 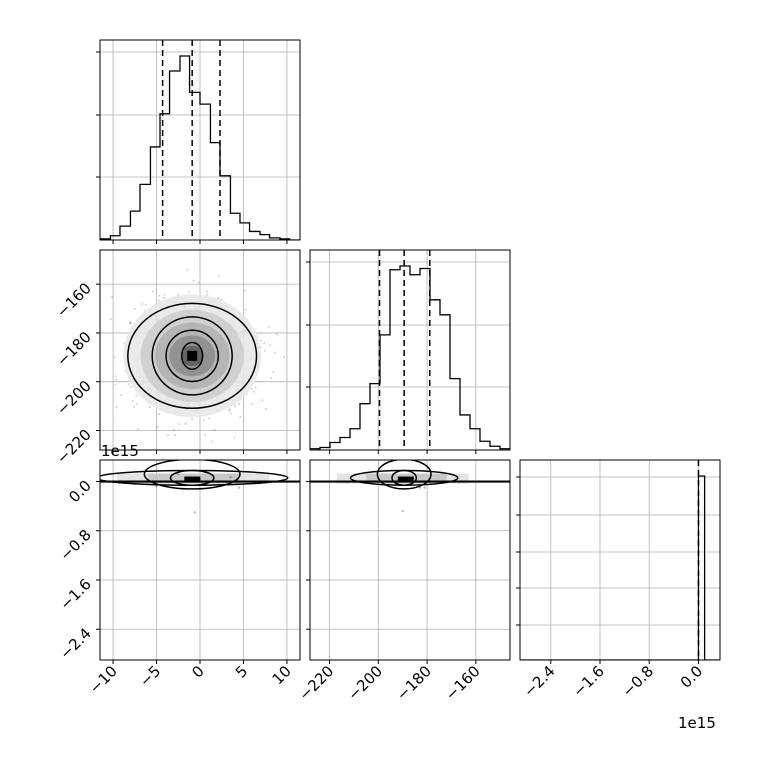 What do you see at coordinates (463, 683) in the screenshot?
I see `y-tick-label: −160` at bounding box center [463, 683].